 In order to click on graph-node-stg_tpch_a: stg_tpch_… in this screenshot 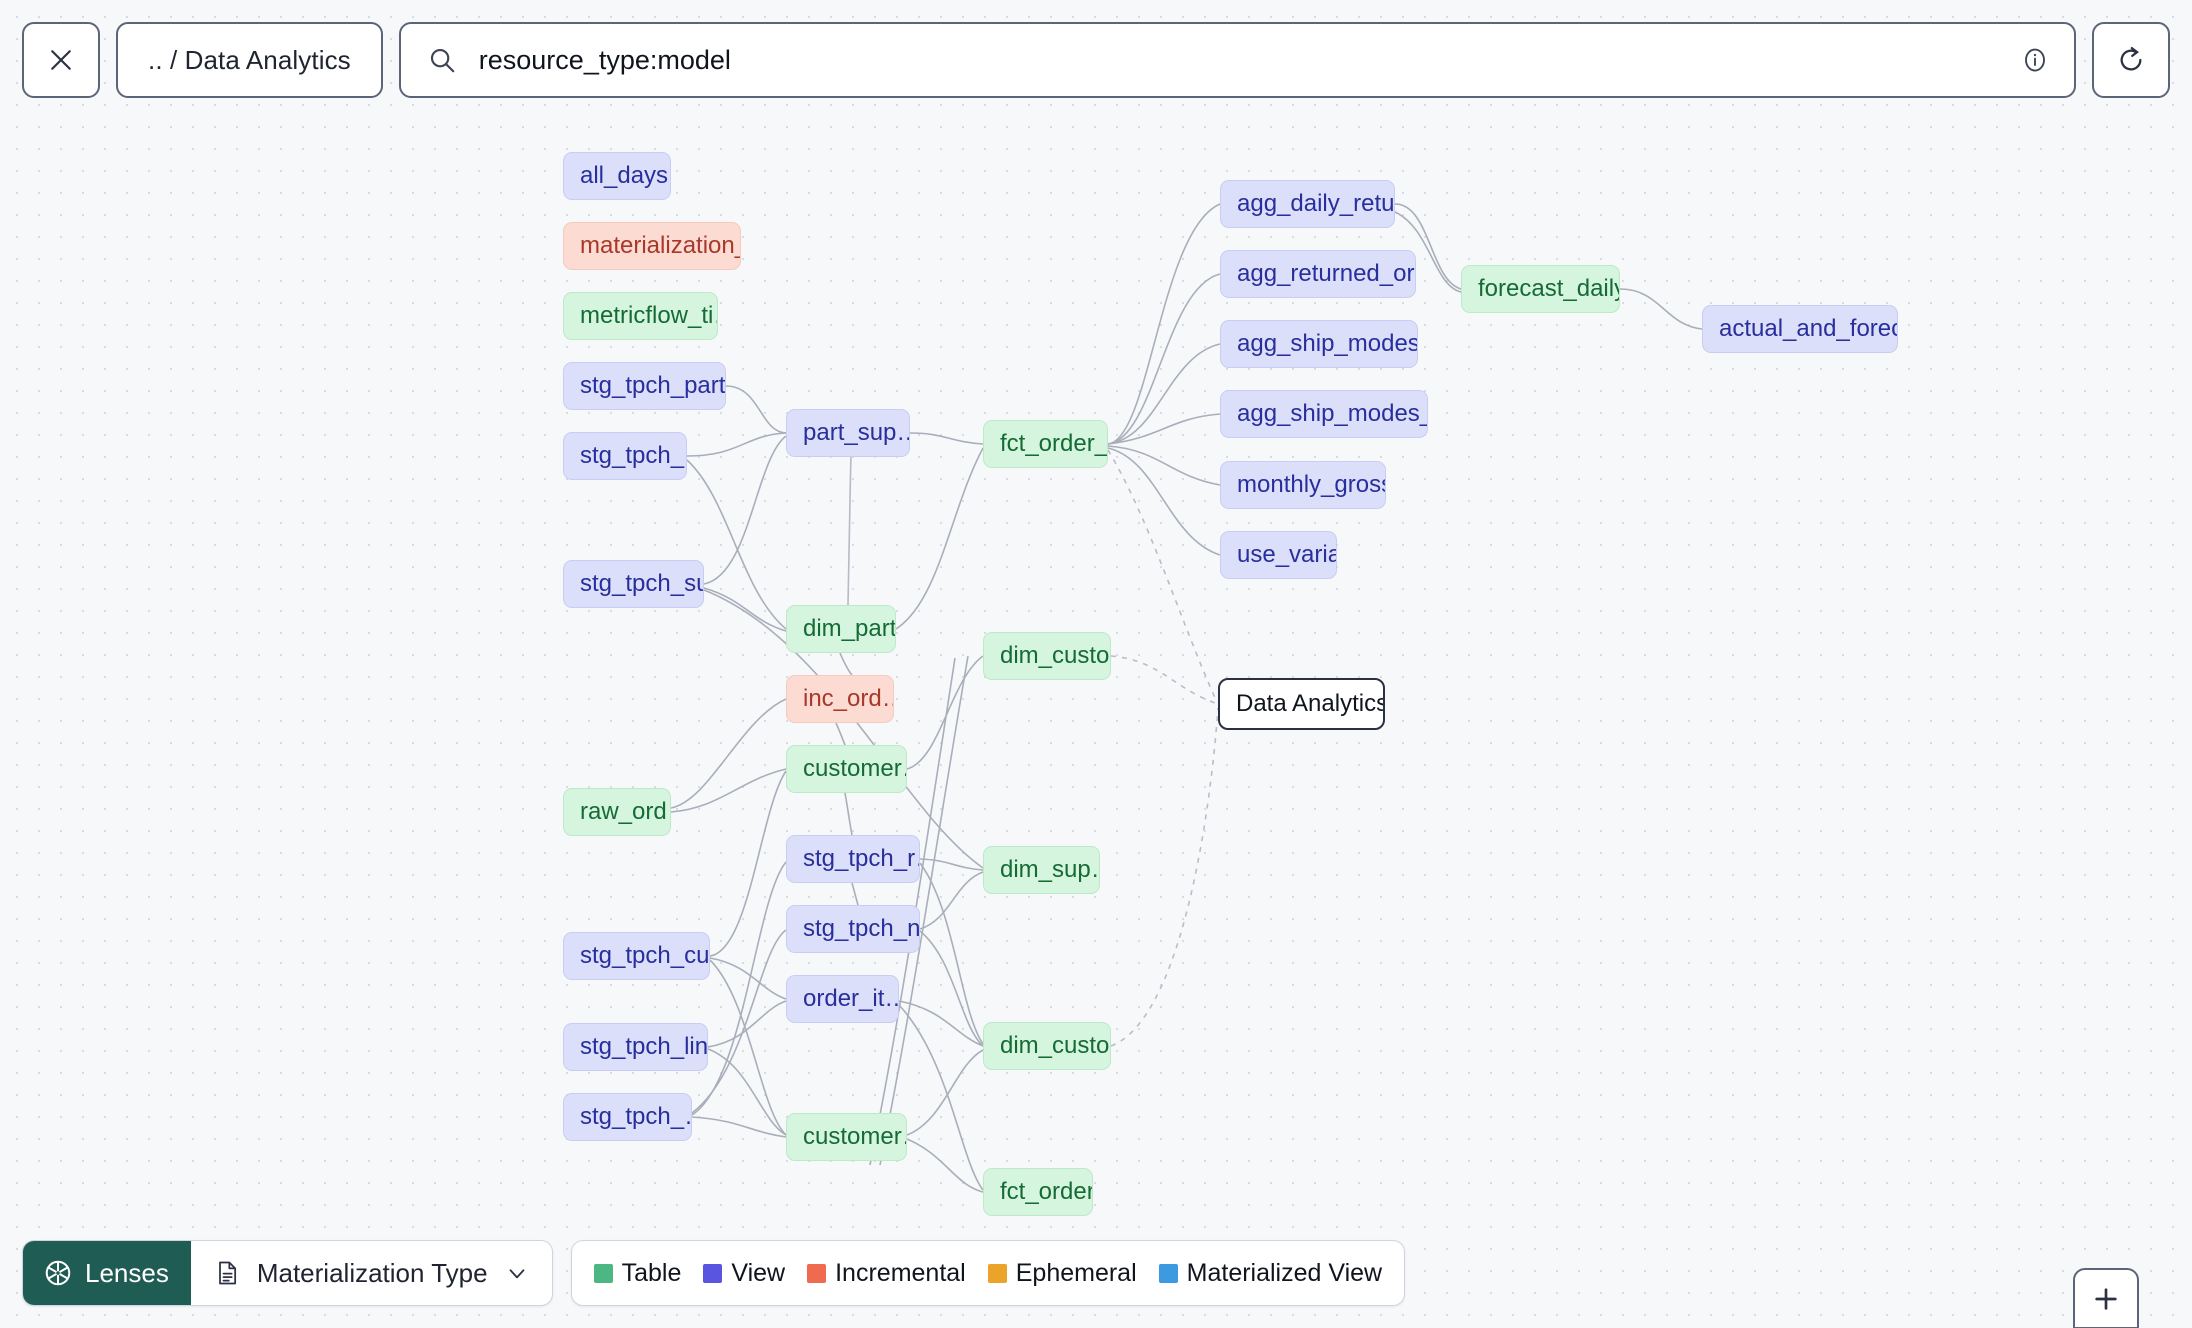, I will do `click(625, 456)`.